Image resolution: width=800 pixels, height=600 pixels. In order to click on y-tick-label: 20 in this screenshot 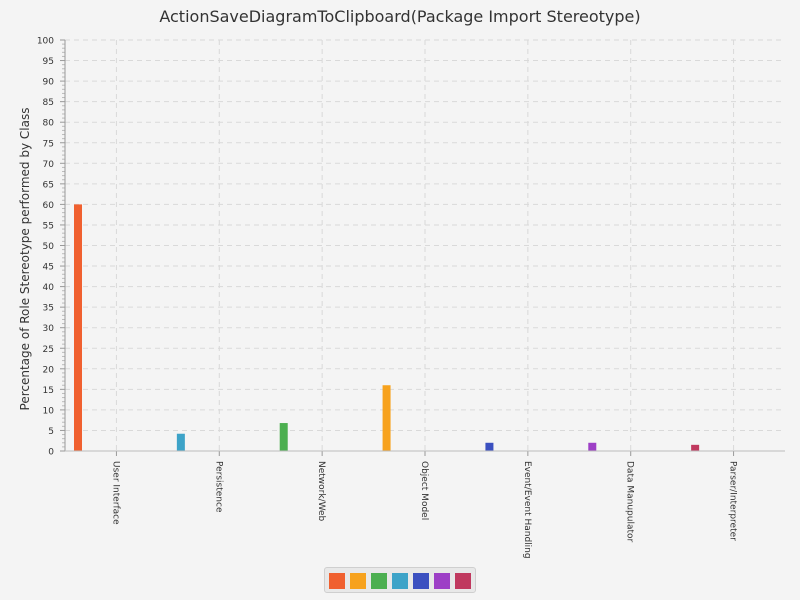, I will do `click(49, 370)`.